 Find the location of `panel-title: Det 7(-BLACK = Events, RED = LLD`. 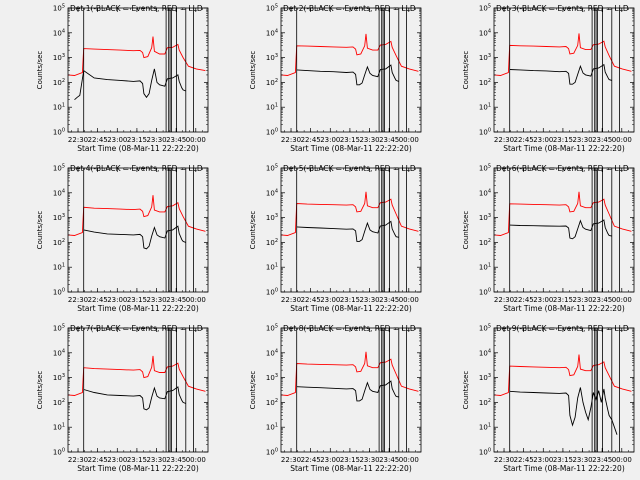

panel-title: Det 7(-BLACK = Events, RED = LLD is located at coordinates (136, 328).